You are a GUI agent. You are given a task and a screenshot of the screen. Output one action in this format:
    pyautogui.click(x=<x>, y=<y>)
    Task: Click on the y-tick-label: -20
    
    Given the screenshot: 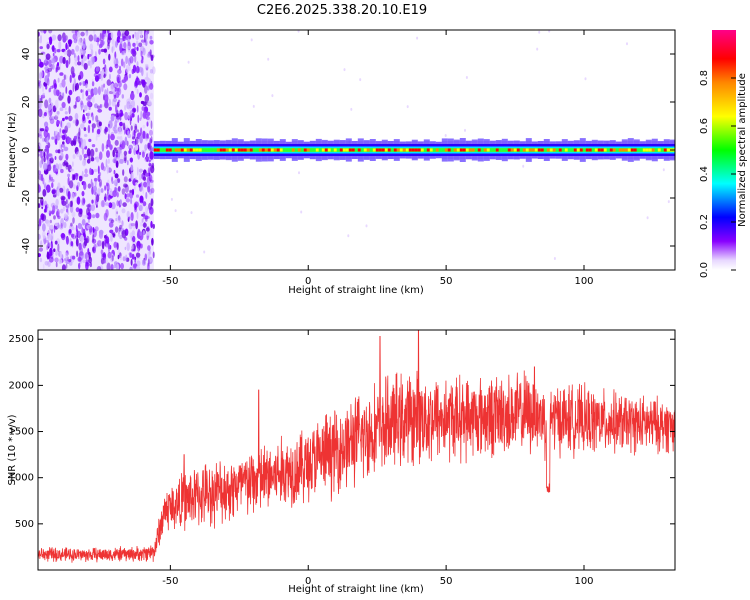 What is the action you would take?
    pyautogui.click(x=26, y=198)
    